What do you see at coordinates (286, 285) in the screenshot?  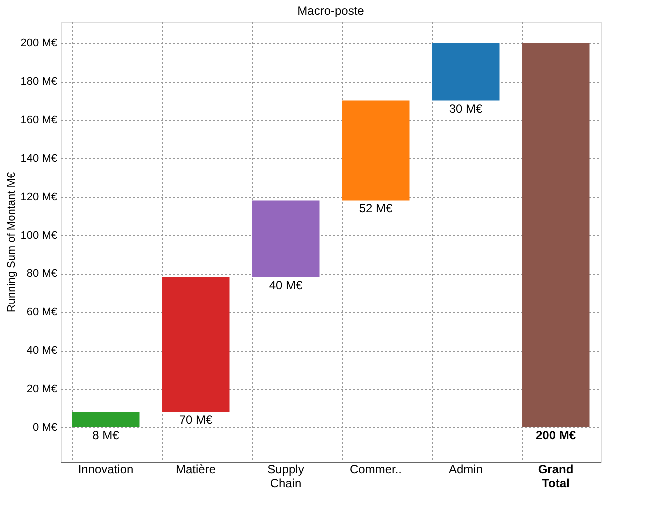 I see `data-label: 40 M€` at bounding box center [286, 285].